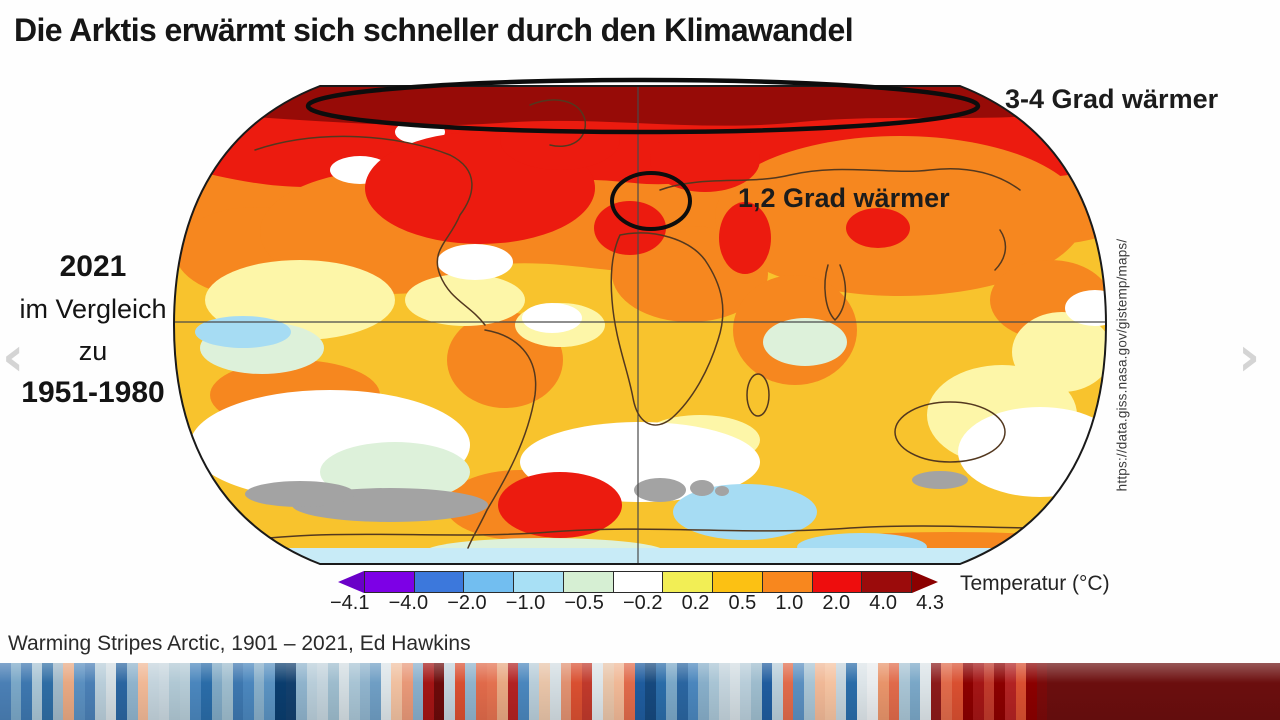  I want to click on colorbar-tick: −4.1, so click(350, 603).